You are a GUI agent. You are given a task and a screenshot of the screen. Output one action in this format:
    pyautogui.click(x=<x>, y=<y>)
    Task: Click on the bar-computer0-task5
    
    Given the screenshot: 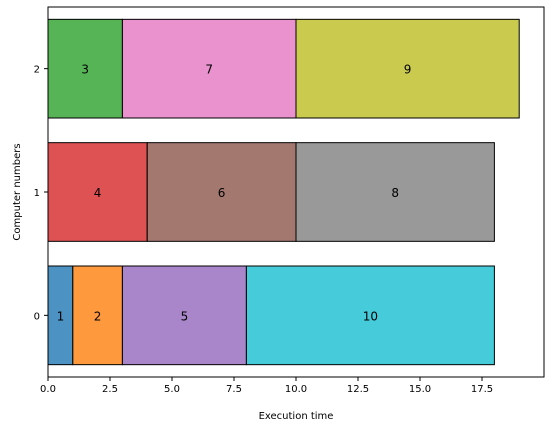 What is the action you would take?
    pyautogui.click(x=184, y=315)
    